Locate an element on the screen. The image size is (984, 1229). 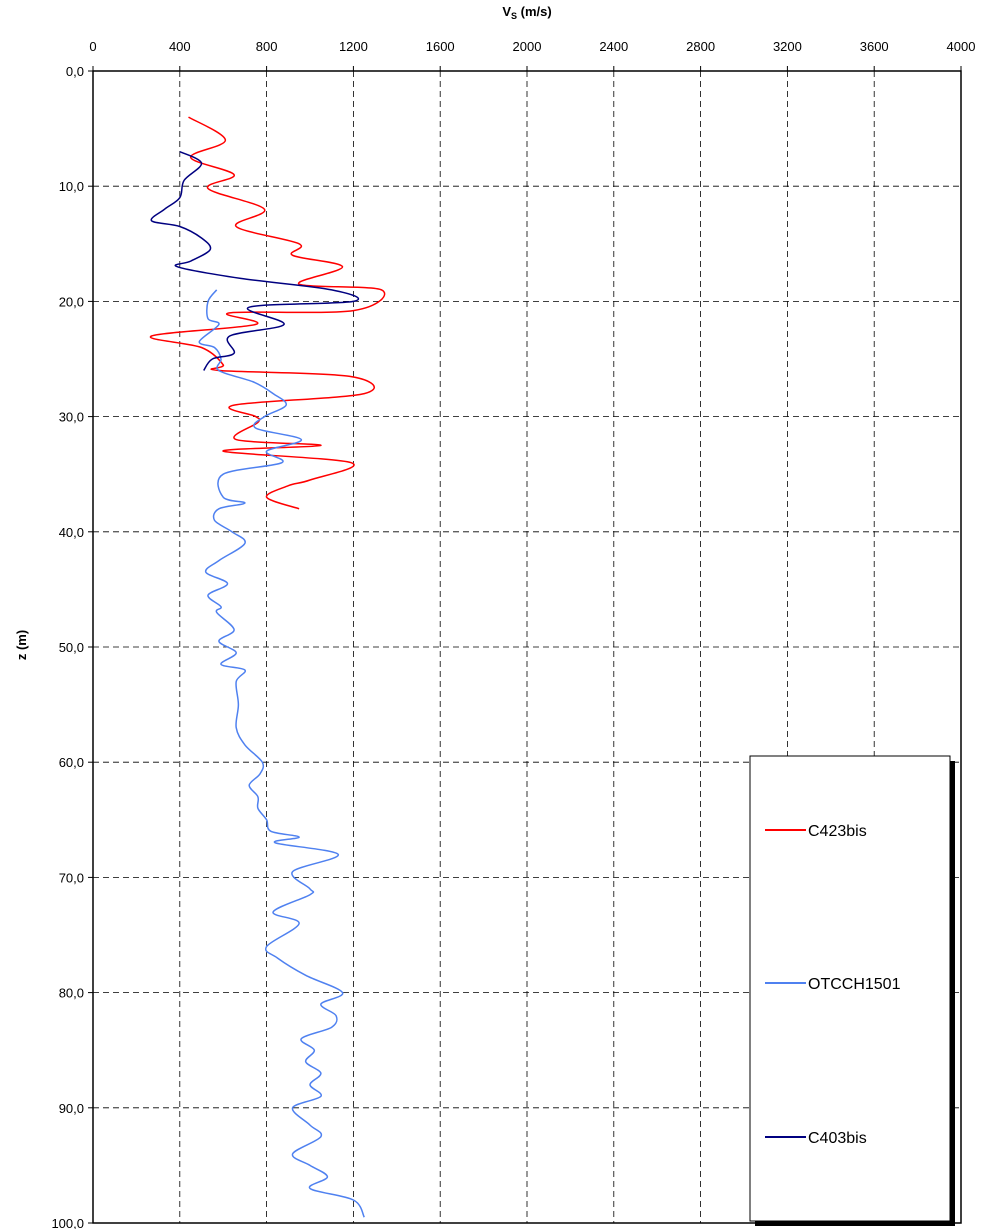
y-tick-label: 0,0 is located at coordinates (75, 71).